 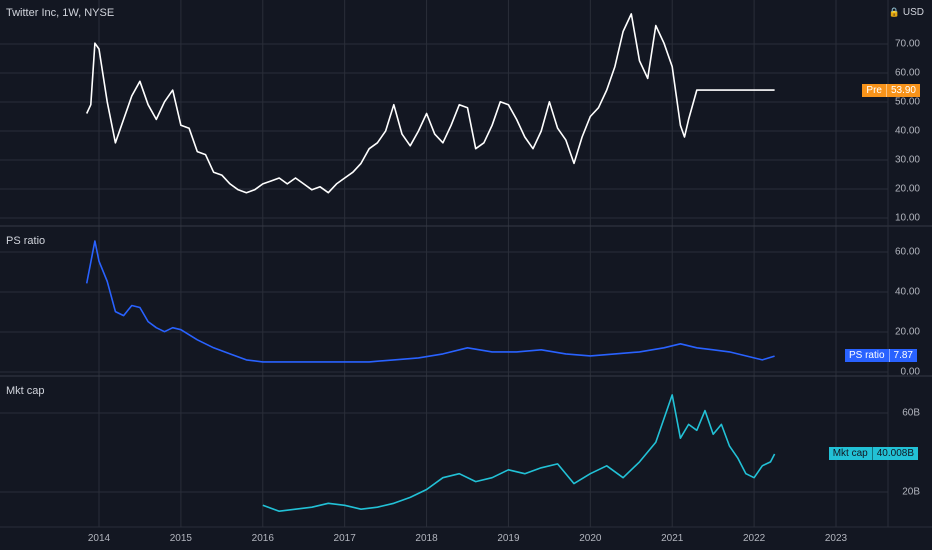 I want to click on x-tick-label: 2017, so click(x=344, y=538).